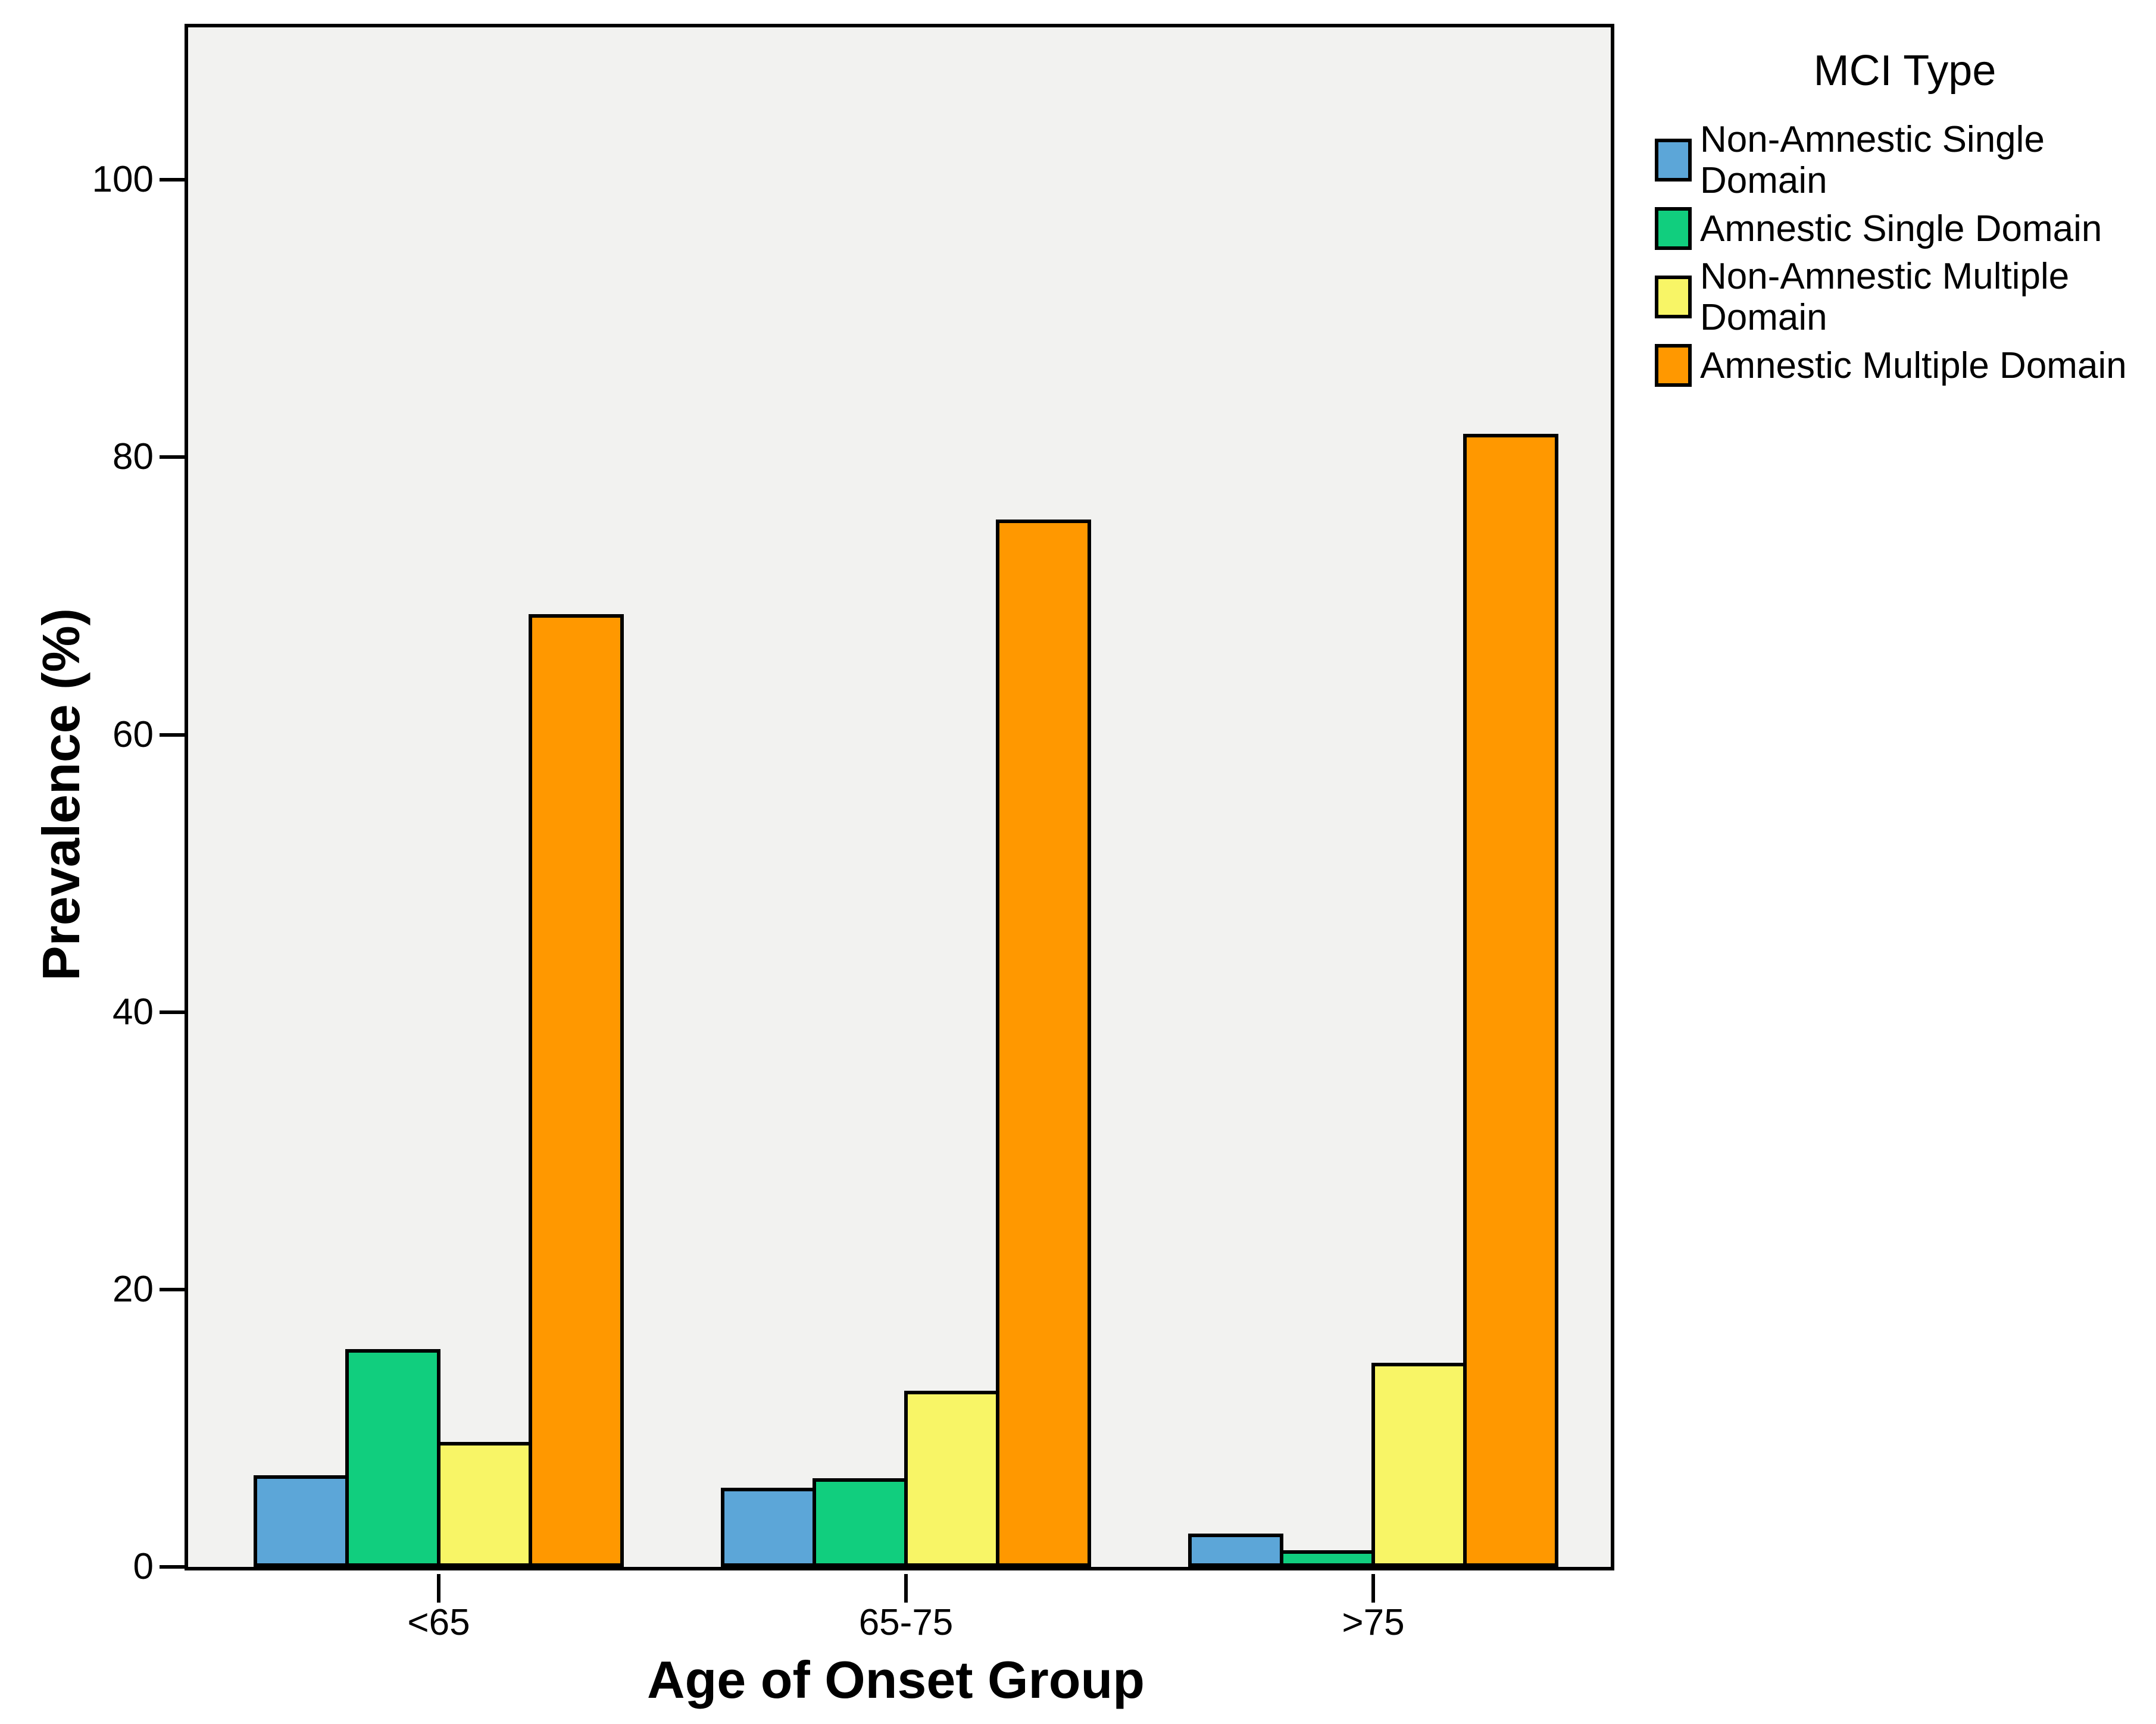 The height and width of the screenshot is (1724, 2156). What do you see at coordinates (133, 1011) in the screenshot?
I see `y-tick-label-40: 40` at bounding box center [133, 1011].